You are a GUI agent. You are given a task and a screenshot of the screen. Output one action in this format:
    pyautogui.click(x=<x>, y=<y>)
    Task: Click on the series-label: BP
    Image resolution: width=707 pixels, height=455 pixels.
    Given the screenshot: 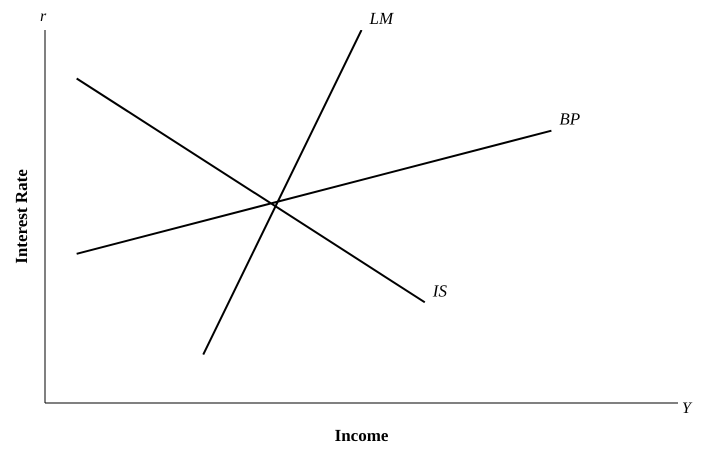 What is the action you would take?
    pyautogui.click(x=569, y=119)
    